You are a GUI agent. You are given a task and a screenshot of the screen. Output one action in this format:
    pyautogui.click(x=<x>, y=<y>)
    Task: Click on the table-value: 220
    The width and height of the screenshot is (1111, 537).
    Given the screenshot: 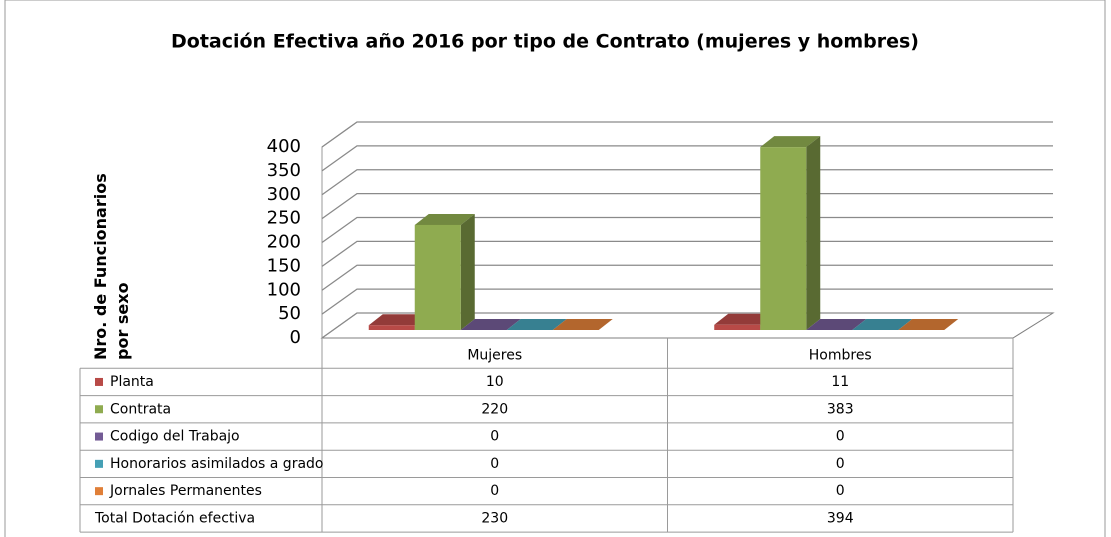 What is the action you would take?
    pyautogui.click(x=494, y=409)
    